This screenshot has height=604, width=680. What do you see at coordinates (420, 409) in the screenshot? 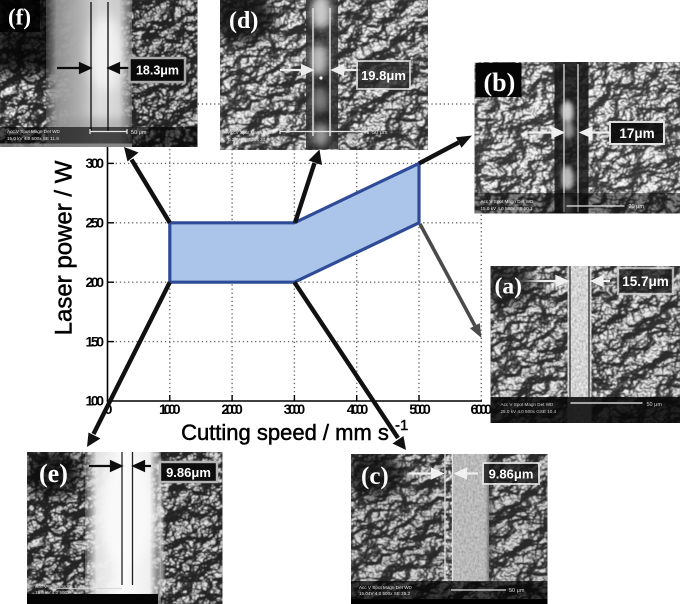
I see `svg-text: 5000` at bounding box center [420, 409].